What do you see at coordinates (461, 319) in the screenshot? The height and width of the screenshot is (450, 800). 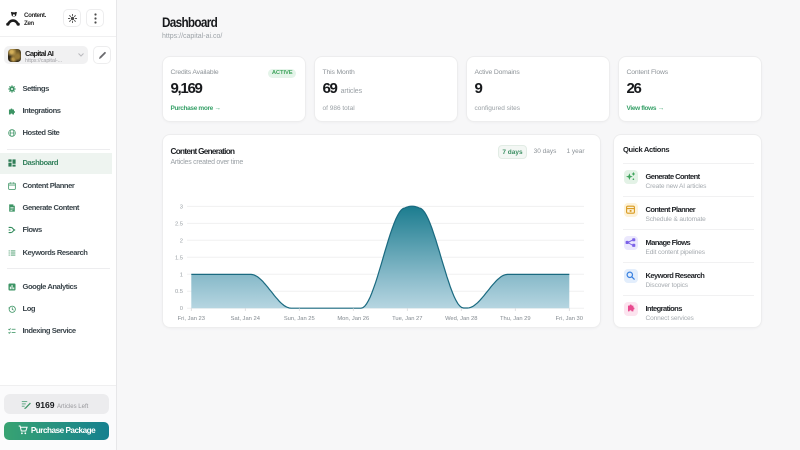 I see `svg-text: Wed, Jan 28` at bounding box center [461, 319].